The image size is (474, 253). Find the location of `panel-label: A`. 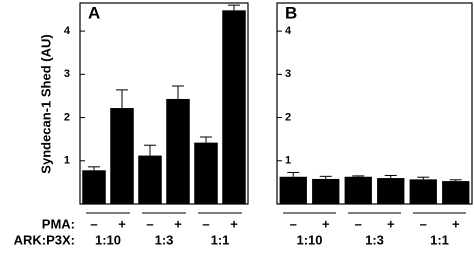

panel-label: A is located at coordinates (94, 12).